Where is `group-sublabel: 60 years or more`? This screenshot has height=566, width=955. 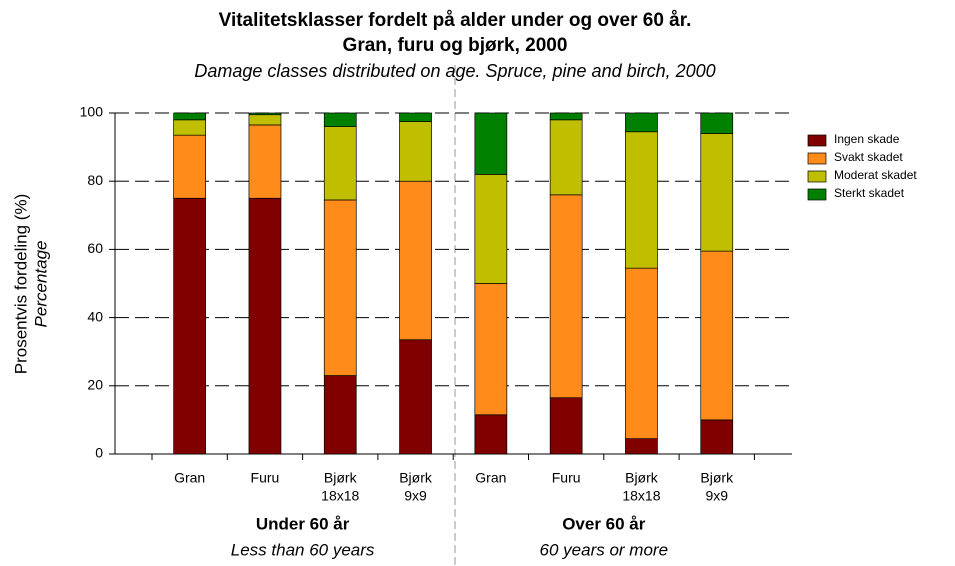
group-sublabel: 60 years or more is located at coordinates (604, 549).